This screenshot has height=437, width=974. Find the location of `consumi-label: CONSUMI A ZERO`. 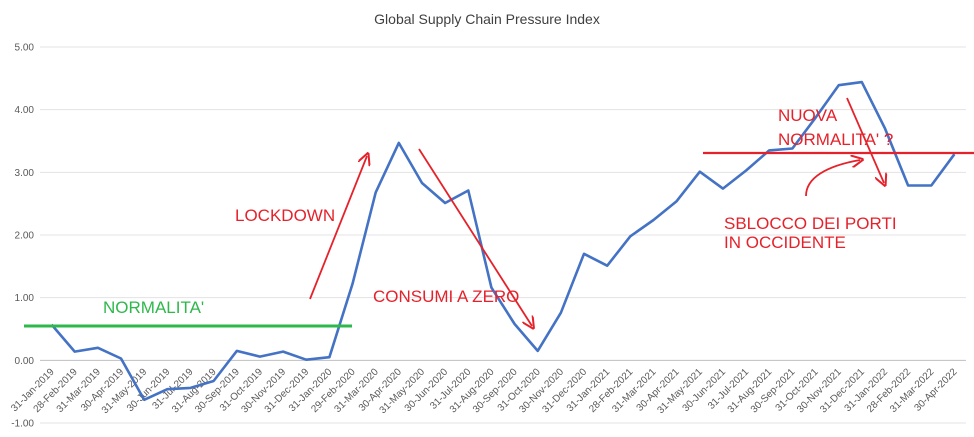

consumi-label: CONSUMI A ZERO is located at coordinates (446, 296).